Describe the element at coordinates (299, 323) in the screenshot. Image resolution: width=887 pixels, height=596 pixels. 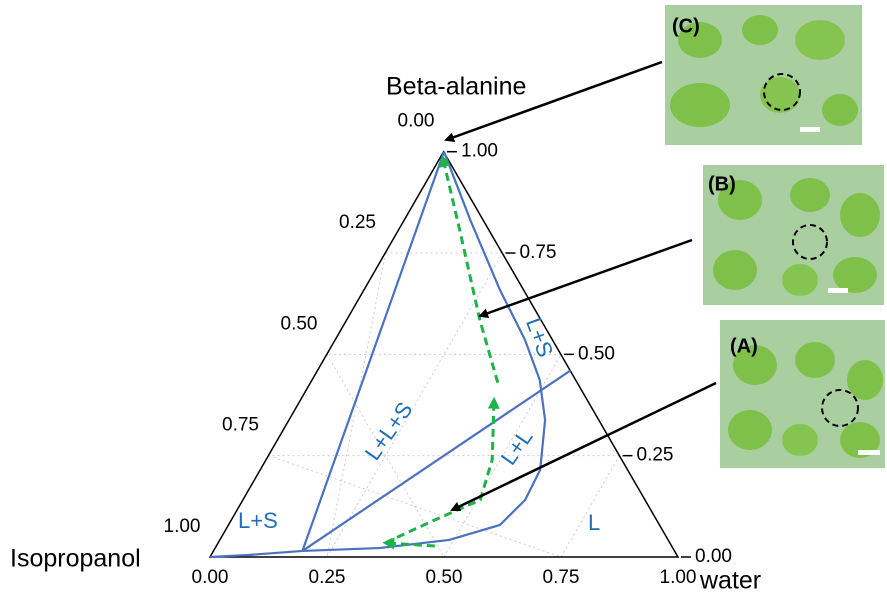
I see `left-tick-label: 0.50` at that location.